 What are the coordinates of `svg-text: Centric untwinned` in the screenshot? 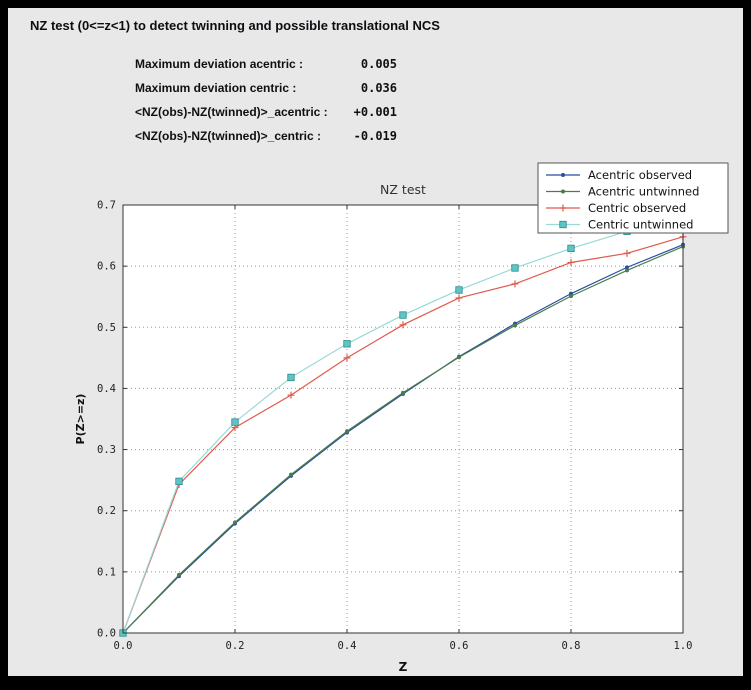 It's located at (640, 225).